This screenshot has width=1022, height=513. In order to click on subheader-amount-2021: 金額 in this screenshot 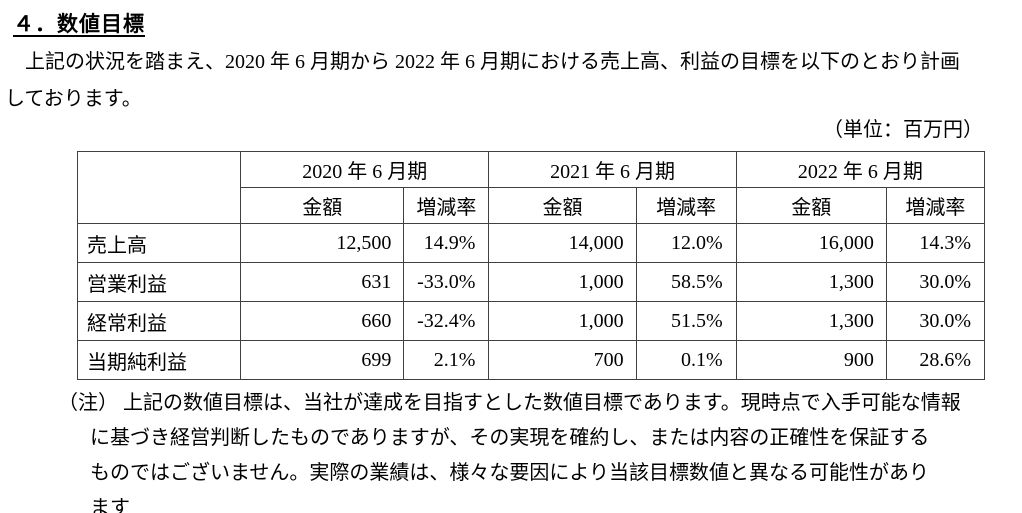, I will do `click(562, 205)`.